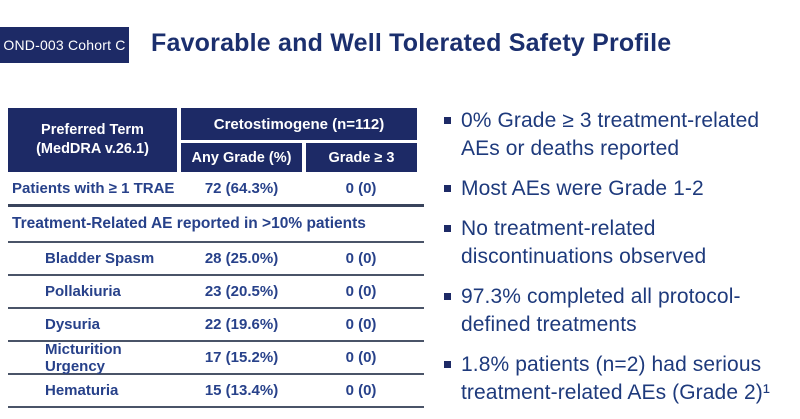 Image resolution: width=800 pixels, height=419 pixels. What do you see at coordinates (82, 390) in the screenshot?
I see `row-label: Hematuria` at bounding box center [82, 390].